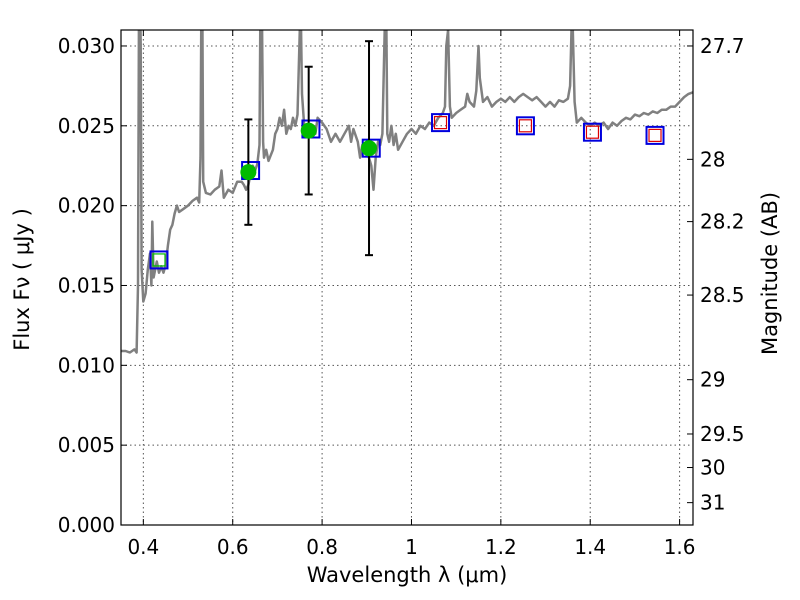 The image size is (800, 600). I want to click on y-tick-label: 0.000, so click(86, 525).